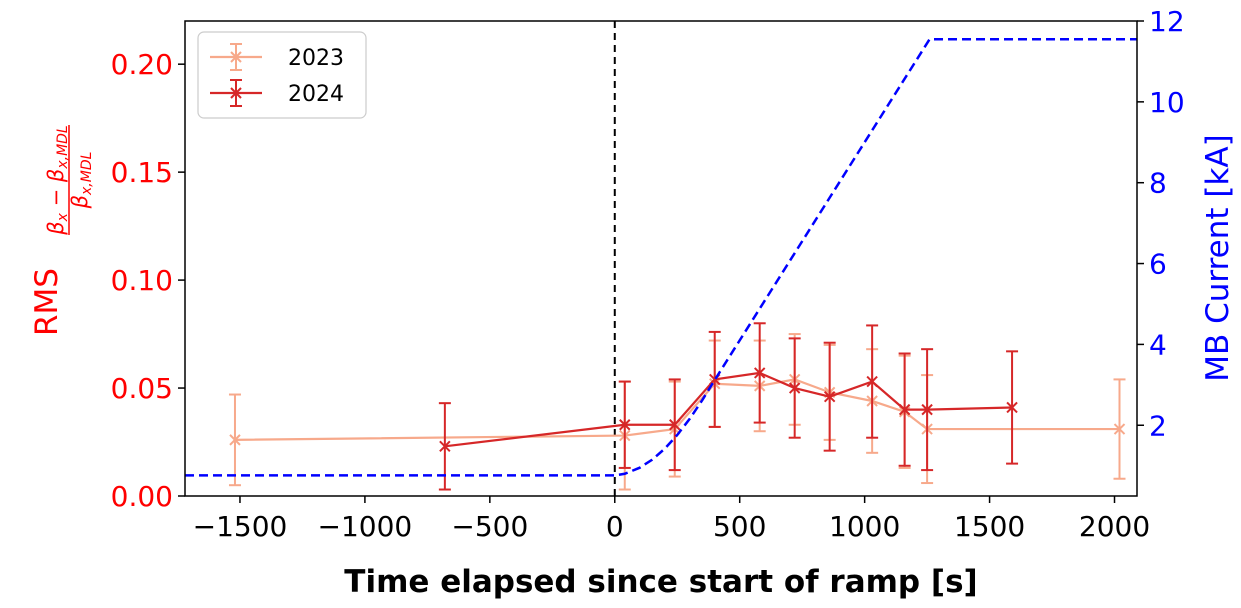 The image size is (1241, 608). What do you see at coordinates (864, 526) in the screenshot?
I see `x-tick-label: 1000` at bounding box center [864, 526].